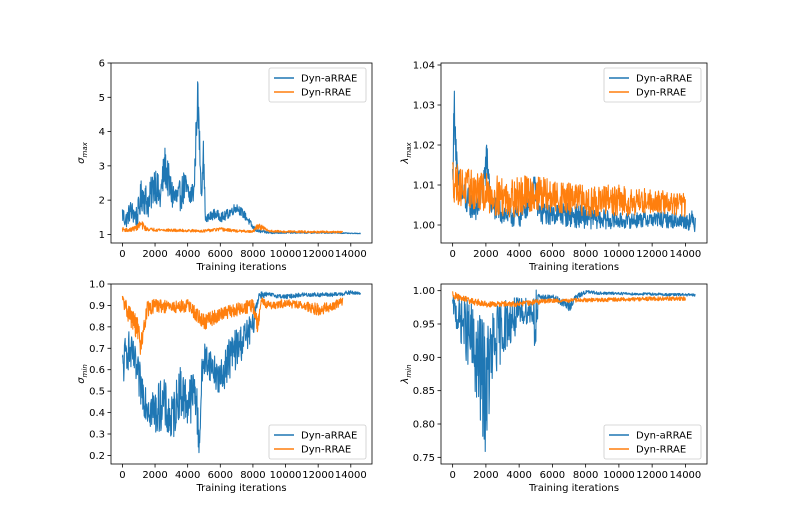 The height and width of the screenshot is (529, 793). What do you see at coordinates (424, 146) in the screenshot?
I see `y-tick-label: 1.02` at bounding box center [424, 146].